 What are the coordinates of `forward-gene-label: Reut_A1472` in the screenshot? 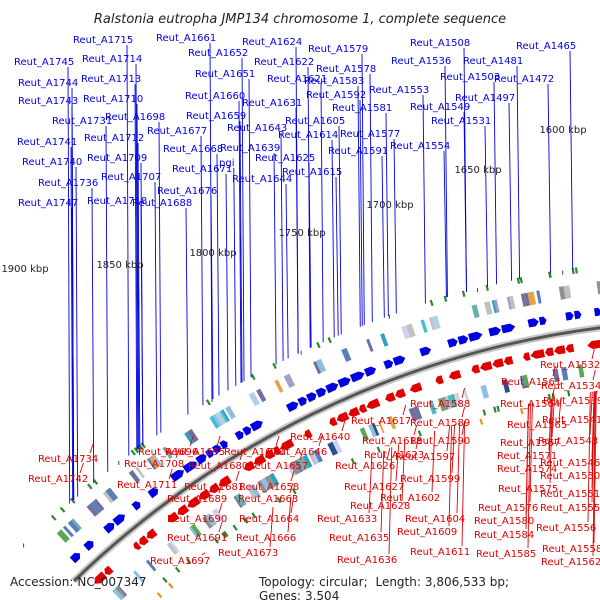 It's located at (524, 79).